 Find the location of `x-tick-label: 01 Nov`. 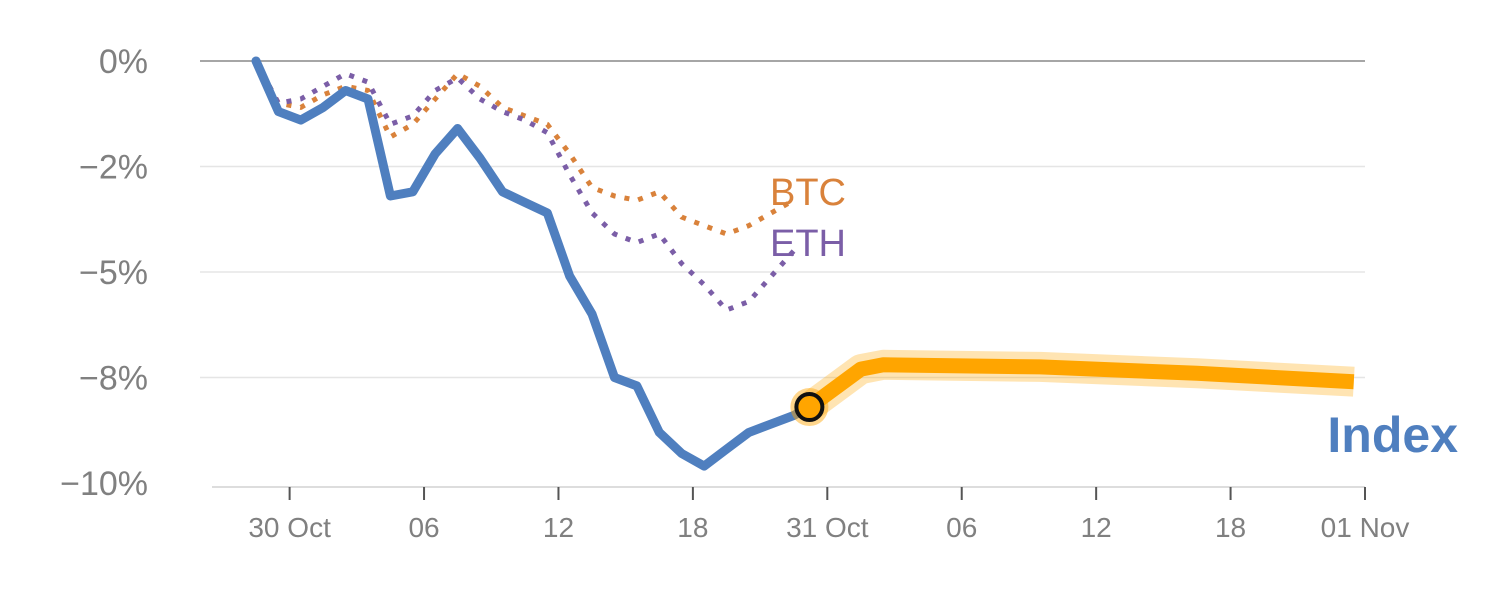

x-tick-label: 01 Nov is located at coordinates (1365, 527).